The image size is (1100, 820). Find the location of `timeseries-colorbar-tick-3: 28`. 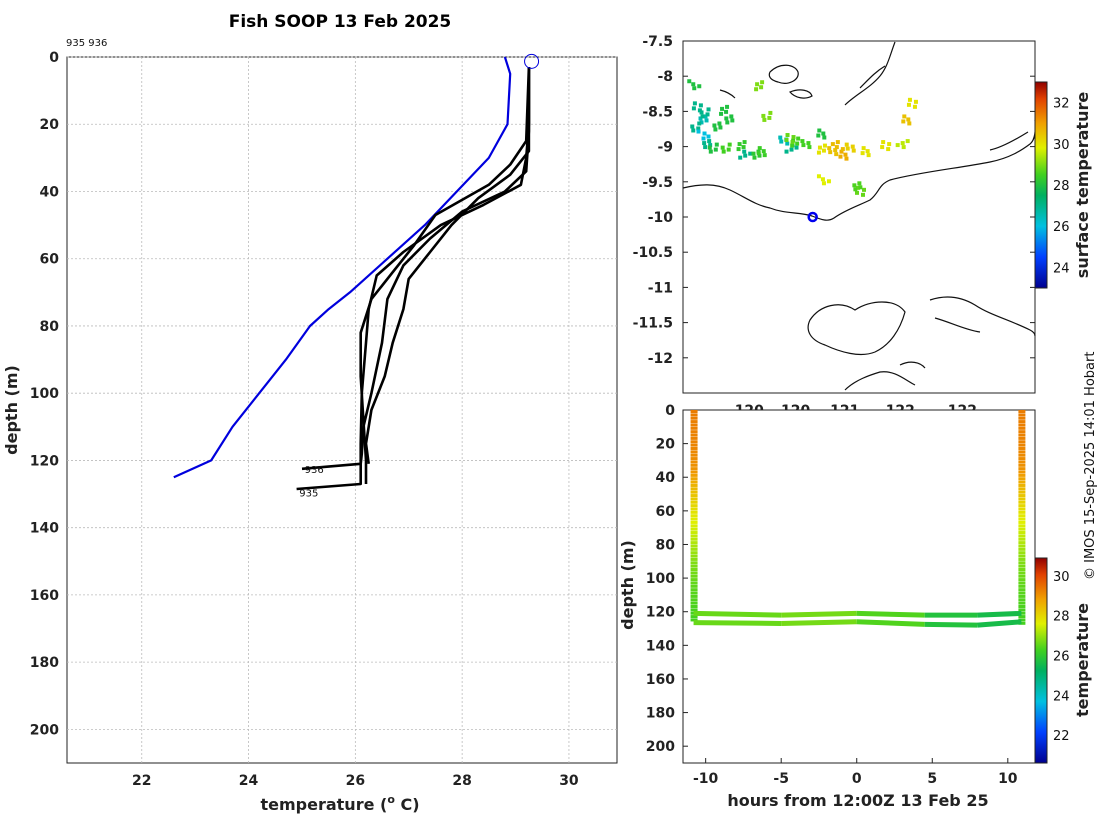

timeseries-colorbar-tick-3: 28 is located at coordinates (1061, 617).